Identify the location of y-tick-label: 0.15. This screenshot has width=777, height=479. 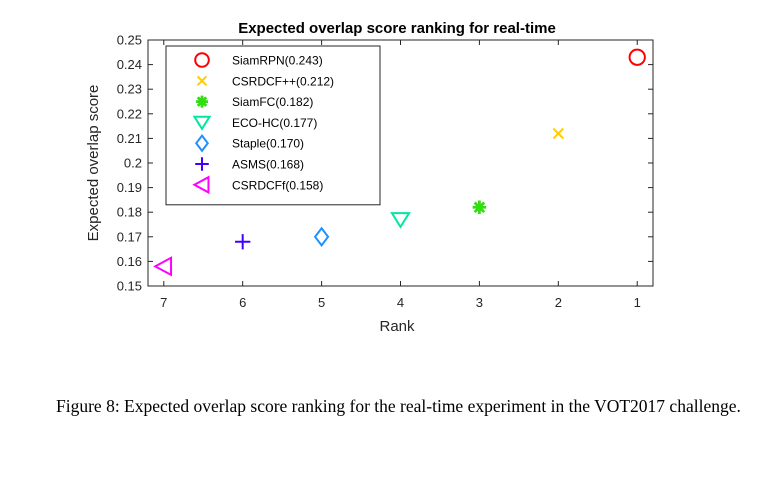
(129, 286).